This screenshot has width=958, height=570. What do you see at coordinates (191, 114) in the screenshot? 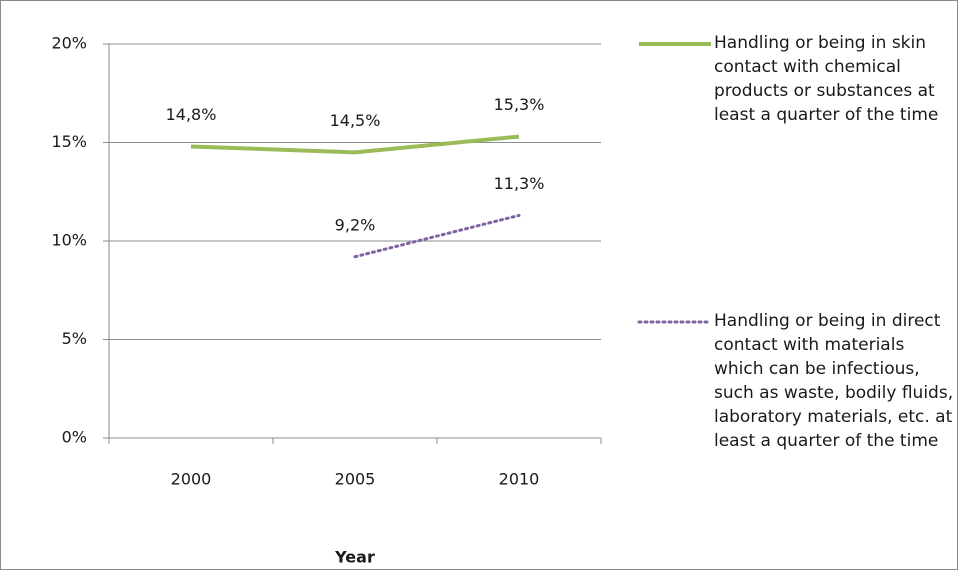
I see `data-label: 14,8%` at bounding box center [191, 114].